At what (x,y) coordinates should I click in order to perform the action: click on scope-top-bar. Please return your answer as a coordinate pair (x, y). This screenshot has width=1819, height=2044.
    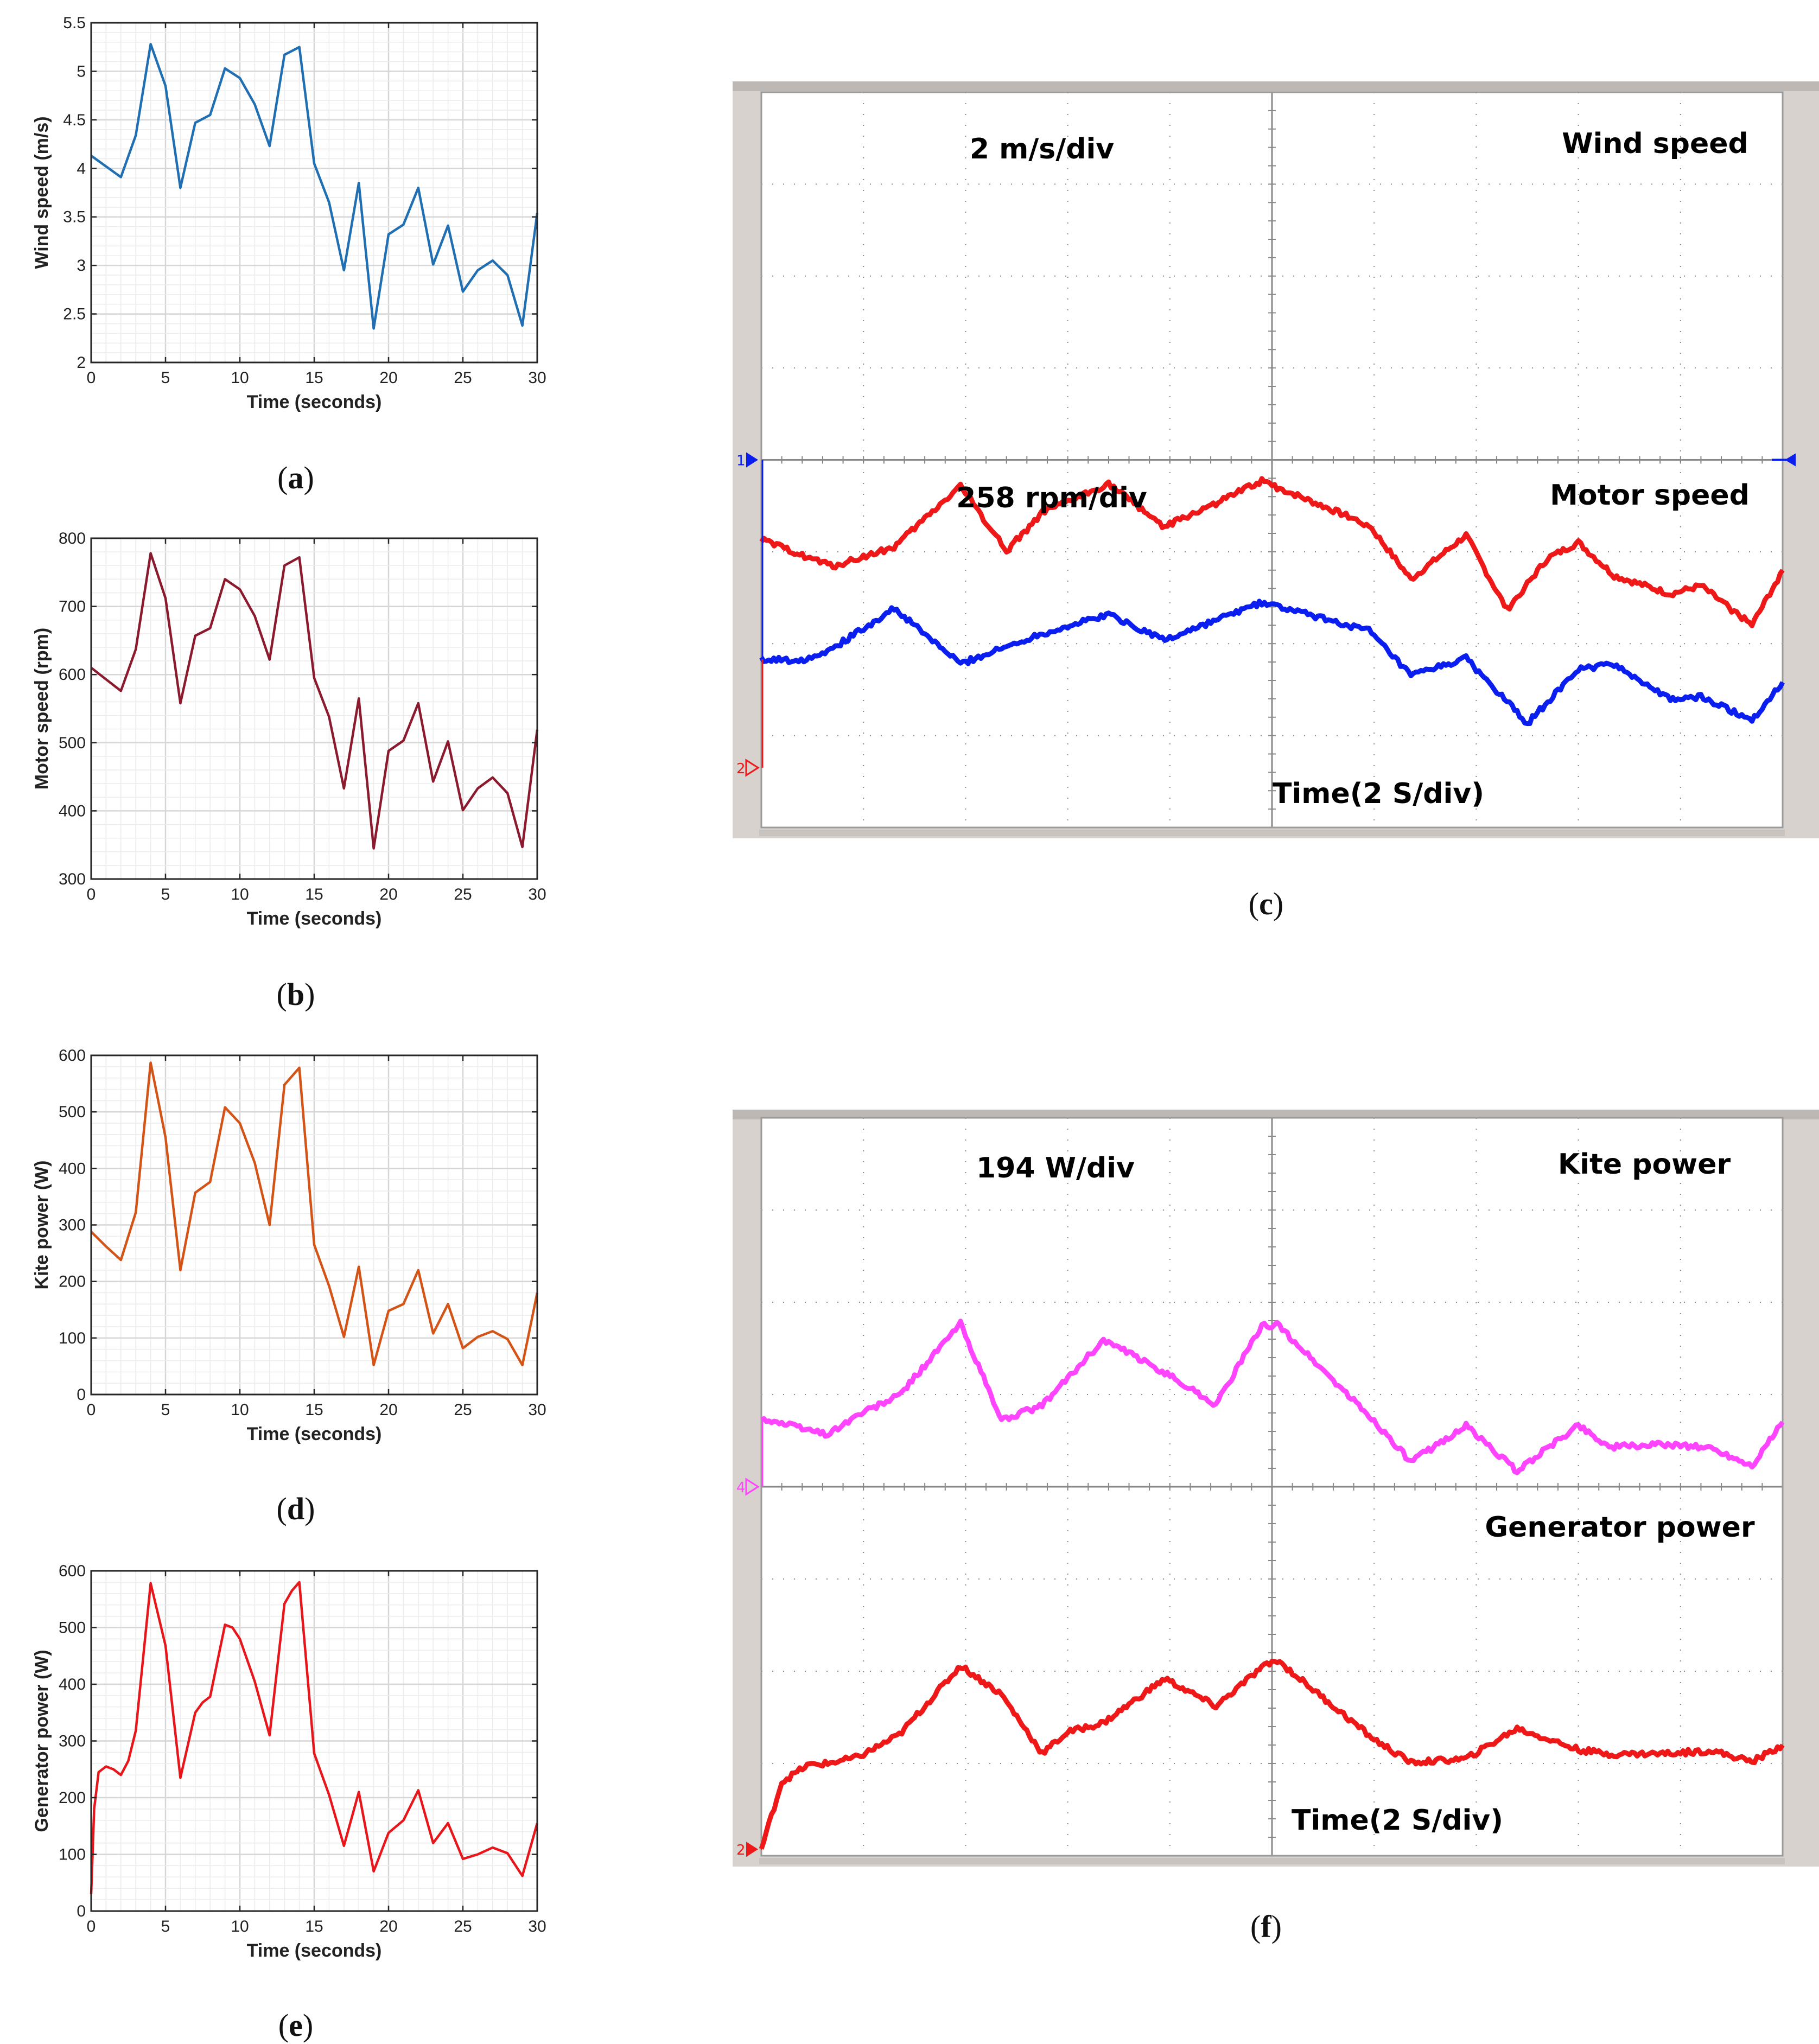
    Looking at the image, I should click on (1276, 86).